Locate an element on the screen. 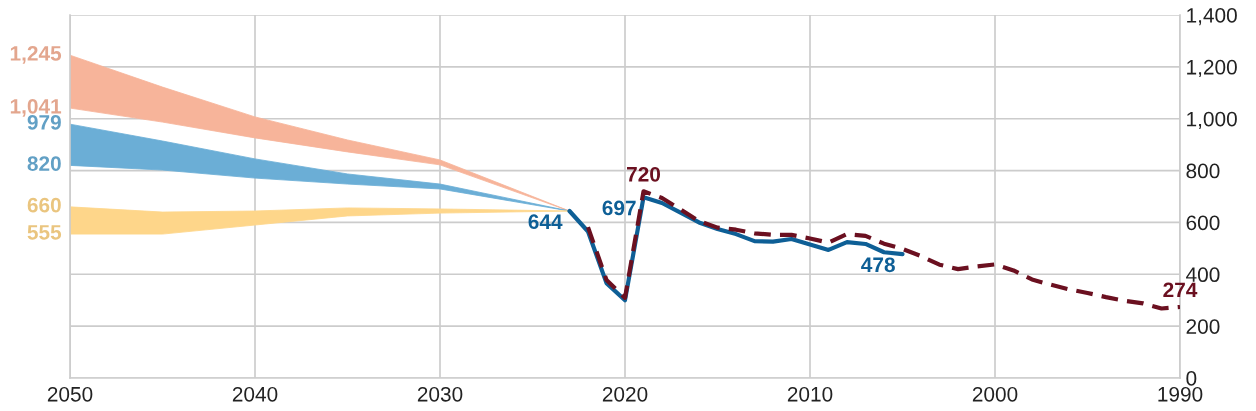 Image resolution: width=1256 pixels, height=411 pixels. annotation: 660 is located at coordinates (44, 205).